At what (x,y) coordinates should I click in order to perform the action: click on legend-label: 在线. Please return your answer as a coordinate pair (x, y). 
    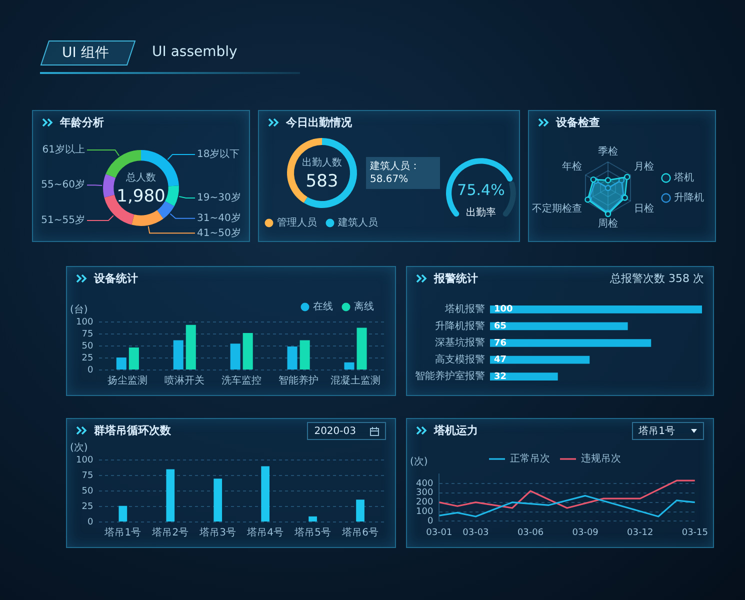
    Looking at the image, I should click on (323, 306).